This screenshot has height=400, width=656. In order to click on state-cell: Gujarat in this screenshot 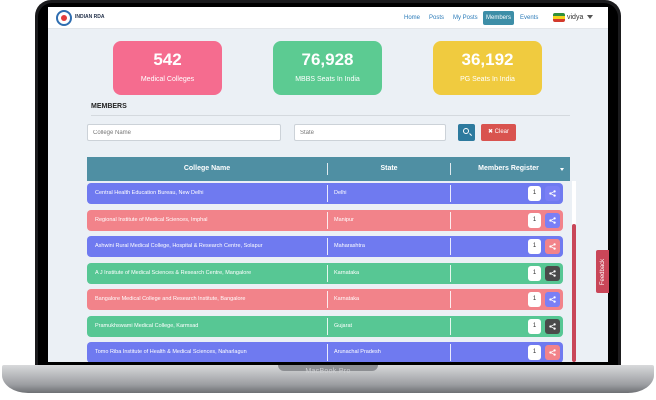, I will do `click(343, 325)`.